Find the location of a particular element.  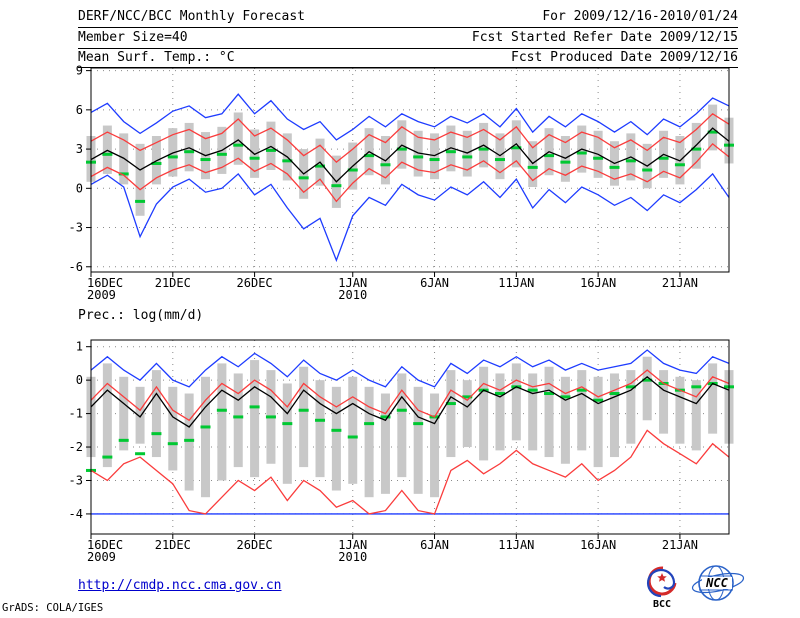

page-title: DERF/NCC/BCC Monthly Forecast is located at coordinates (191, 16).